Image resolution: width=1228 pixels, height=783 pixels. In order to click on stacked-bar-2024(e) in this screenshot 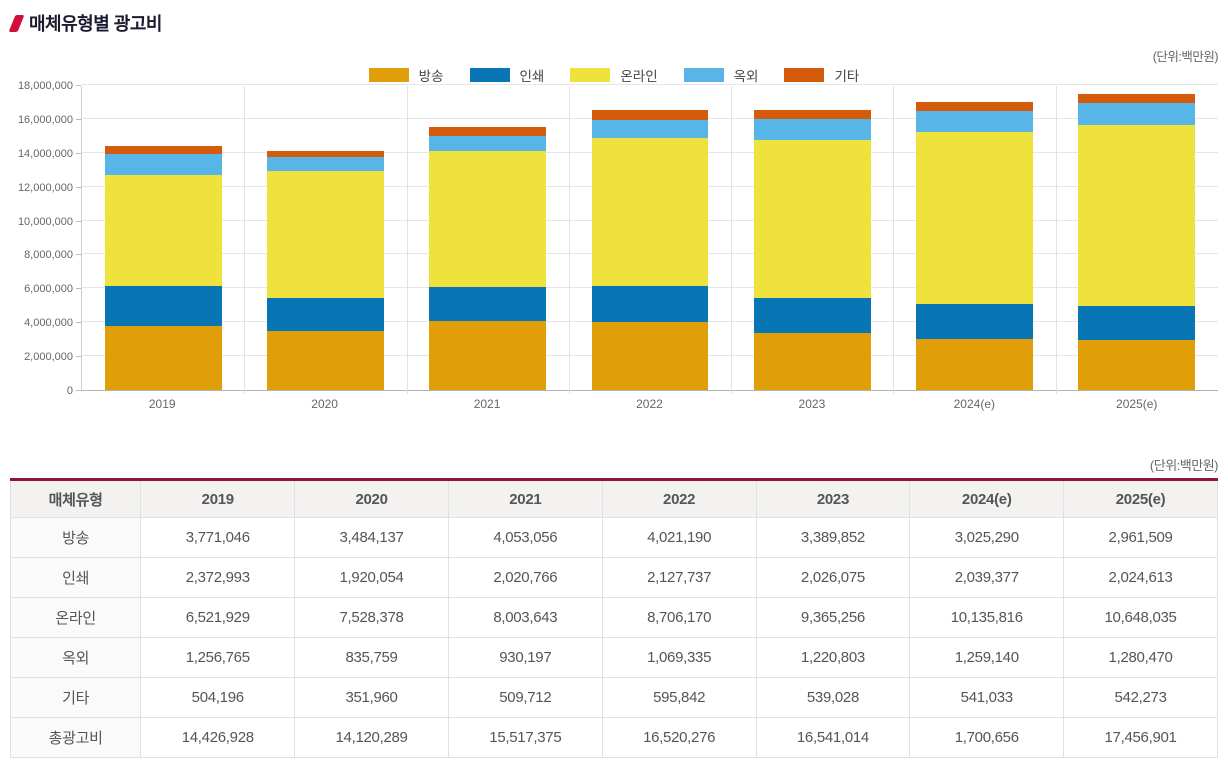, I will do `click(974, 245)`.